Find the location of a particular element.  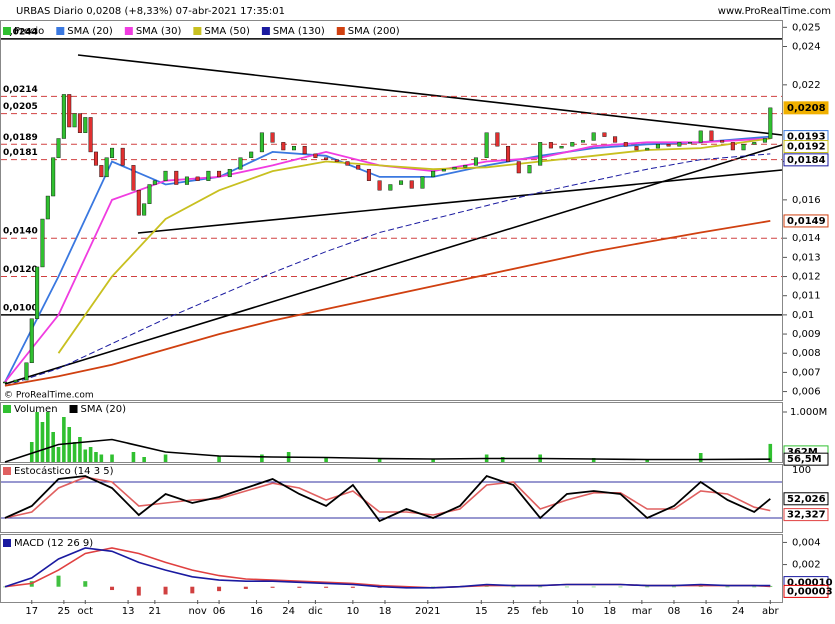

y-tick-label: 100 is located at coordinates (801, 470).